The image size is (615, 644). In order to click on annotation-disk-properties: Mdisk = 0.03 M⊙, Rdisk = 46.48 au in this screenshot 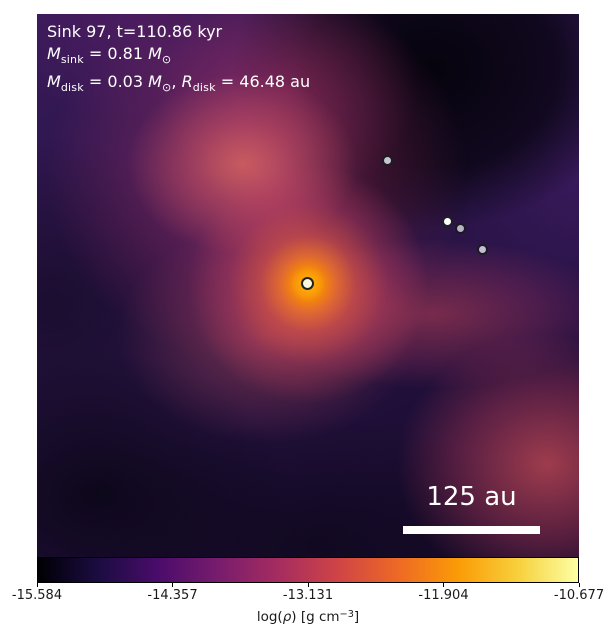, I will do `click(179, 82)`.